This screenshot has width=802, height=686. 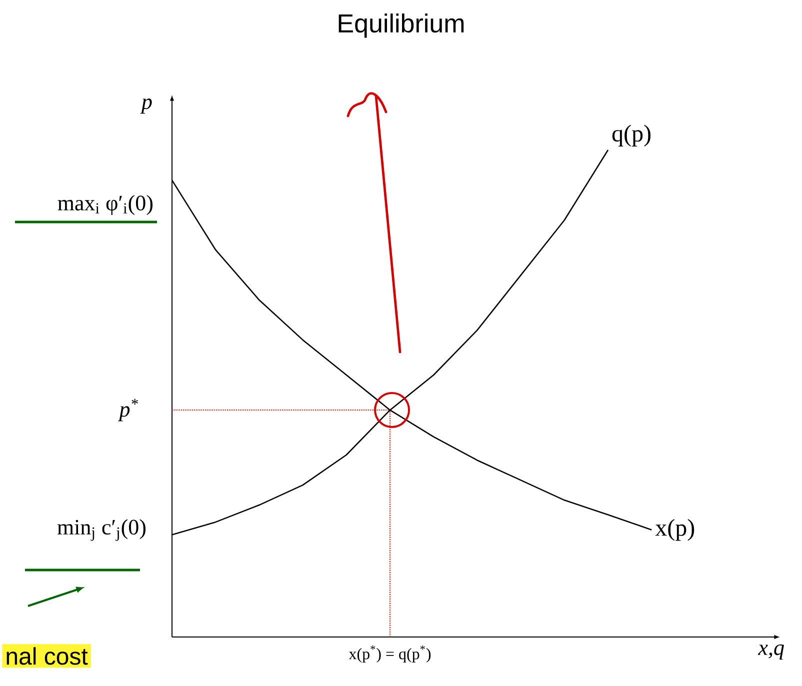 I want to click on text: nal cost, so click(x=47, y=656).